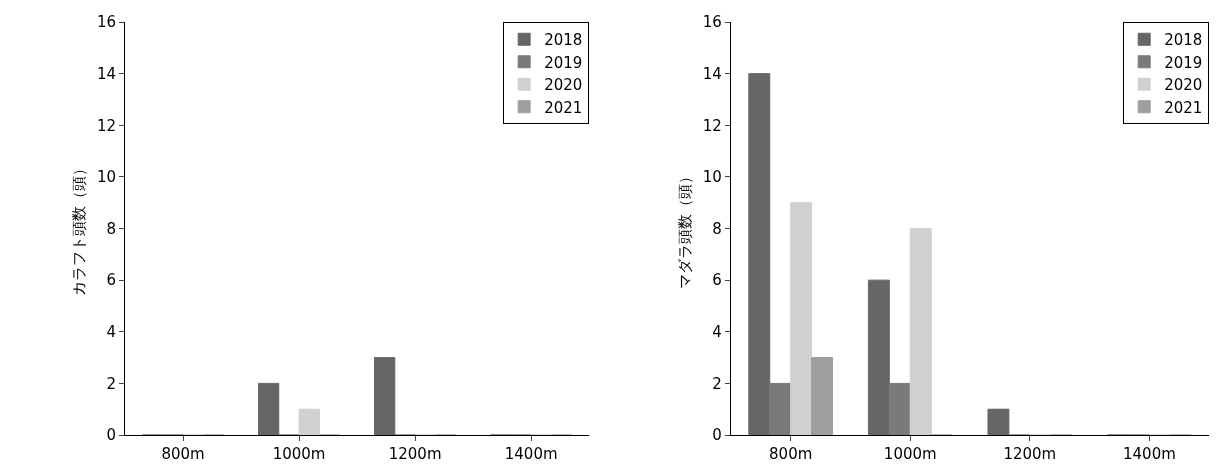 The image size is (1231, 475). I want to click on y-axis-title: マダラ頭数（頭）, so click(685, 228).